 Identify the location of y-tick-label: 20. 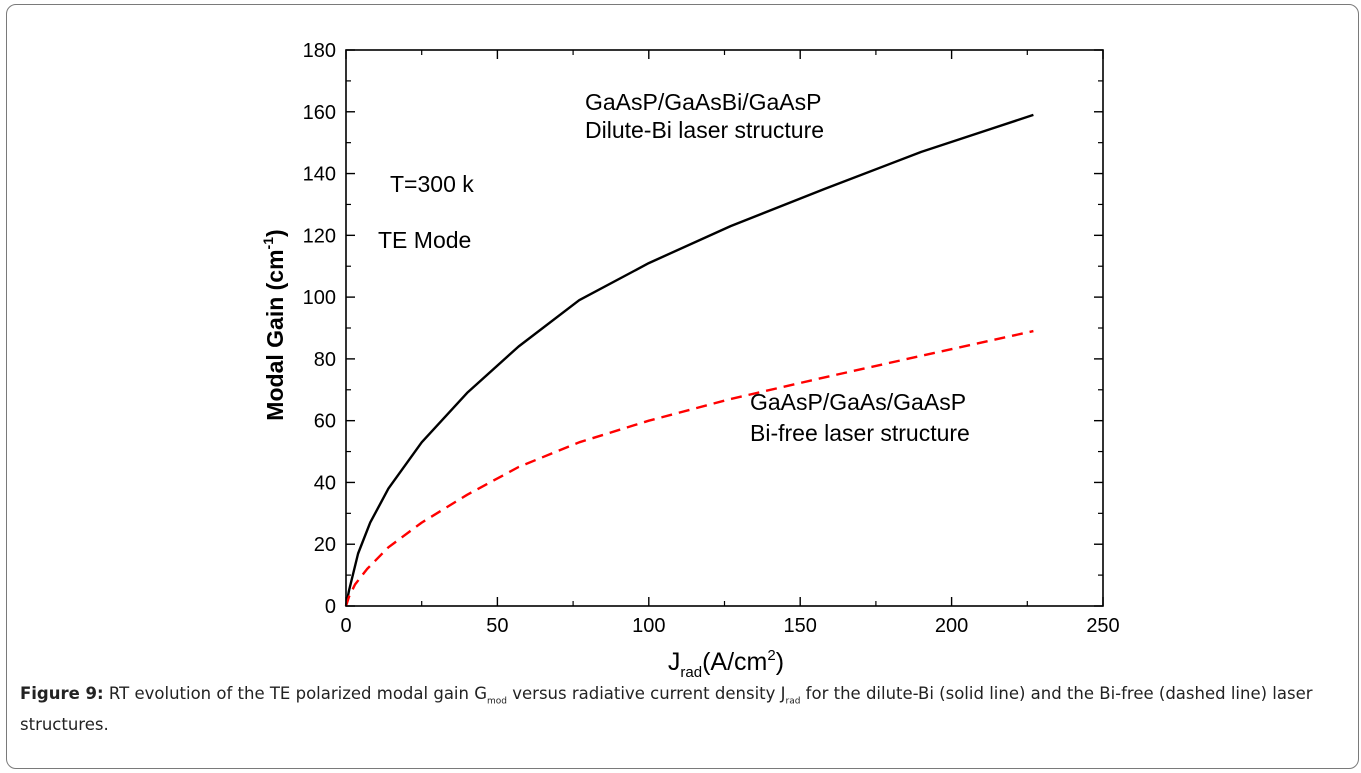
(325, 545).